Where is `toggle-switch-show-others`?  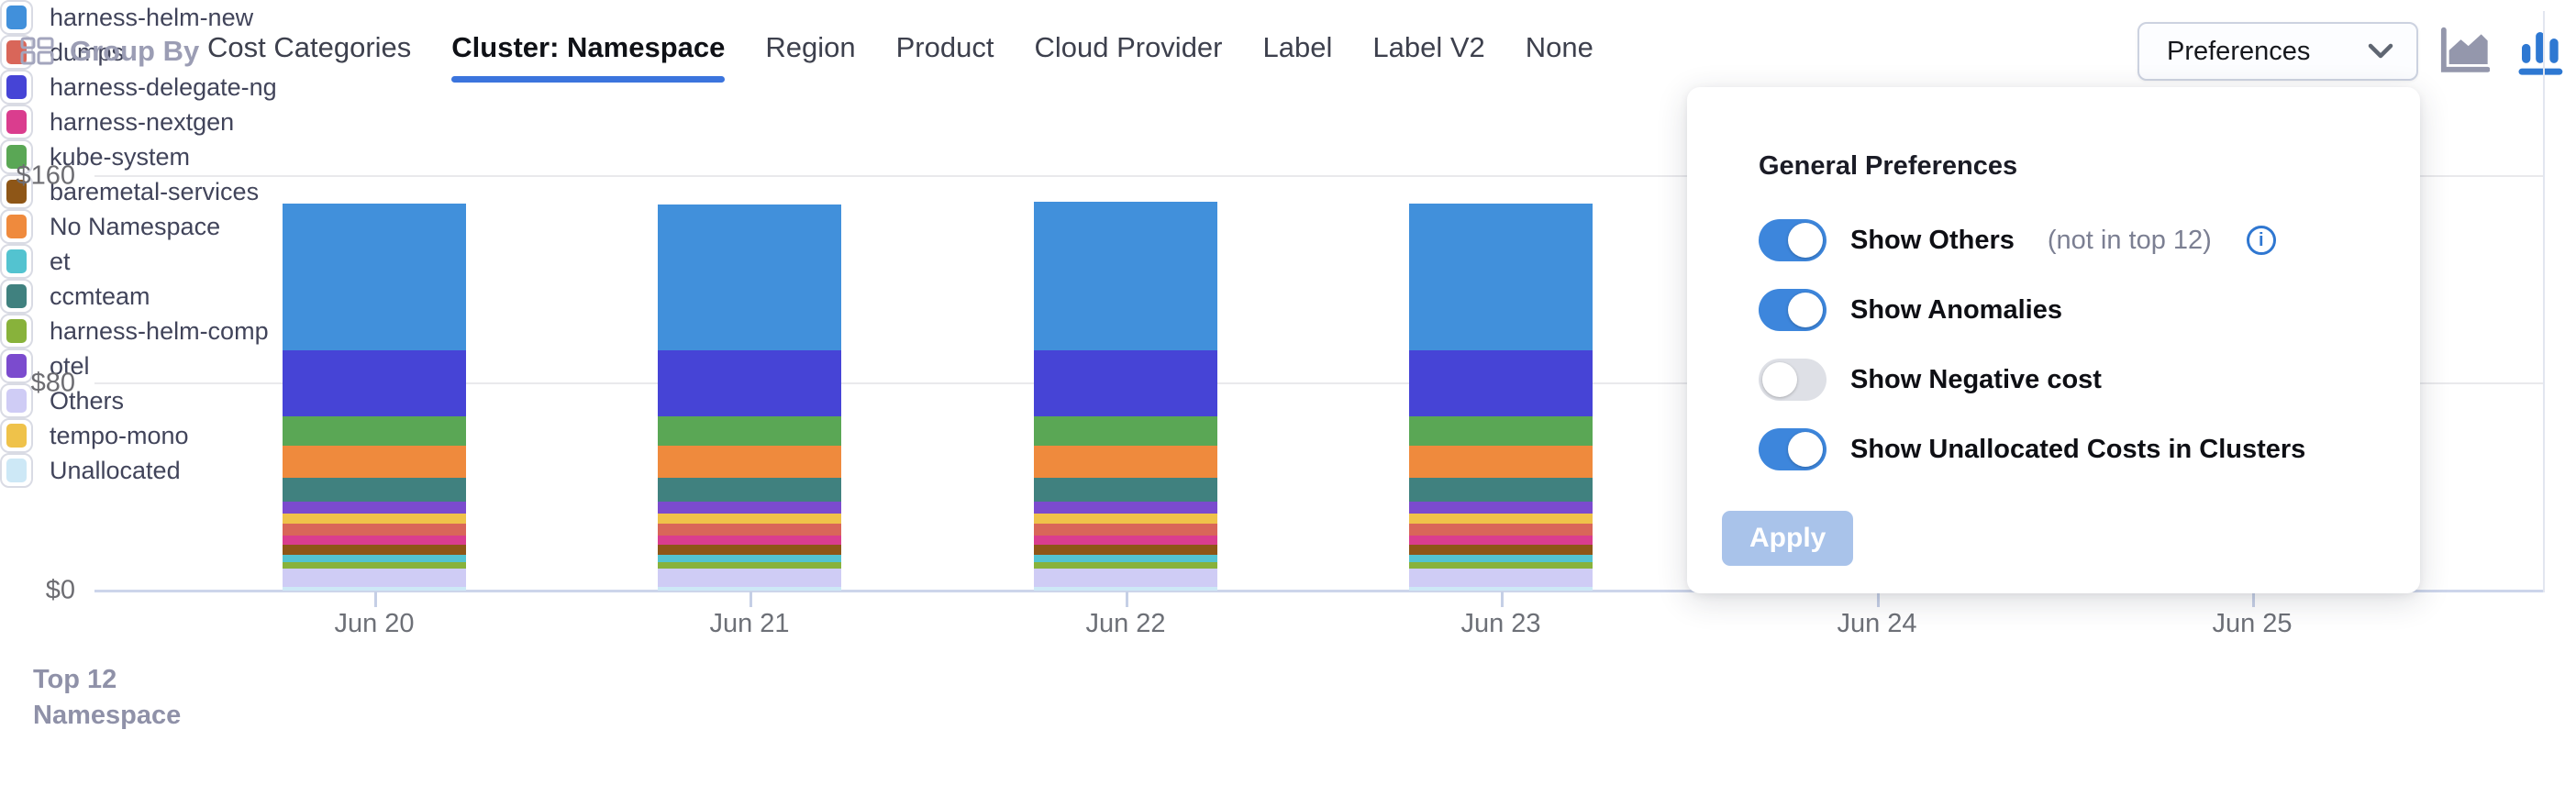
toggle-switch-show-others is located at coordinates (1793, 240).